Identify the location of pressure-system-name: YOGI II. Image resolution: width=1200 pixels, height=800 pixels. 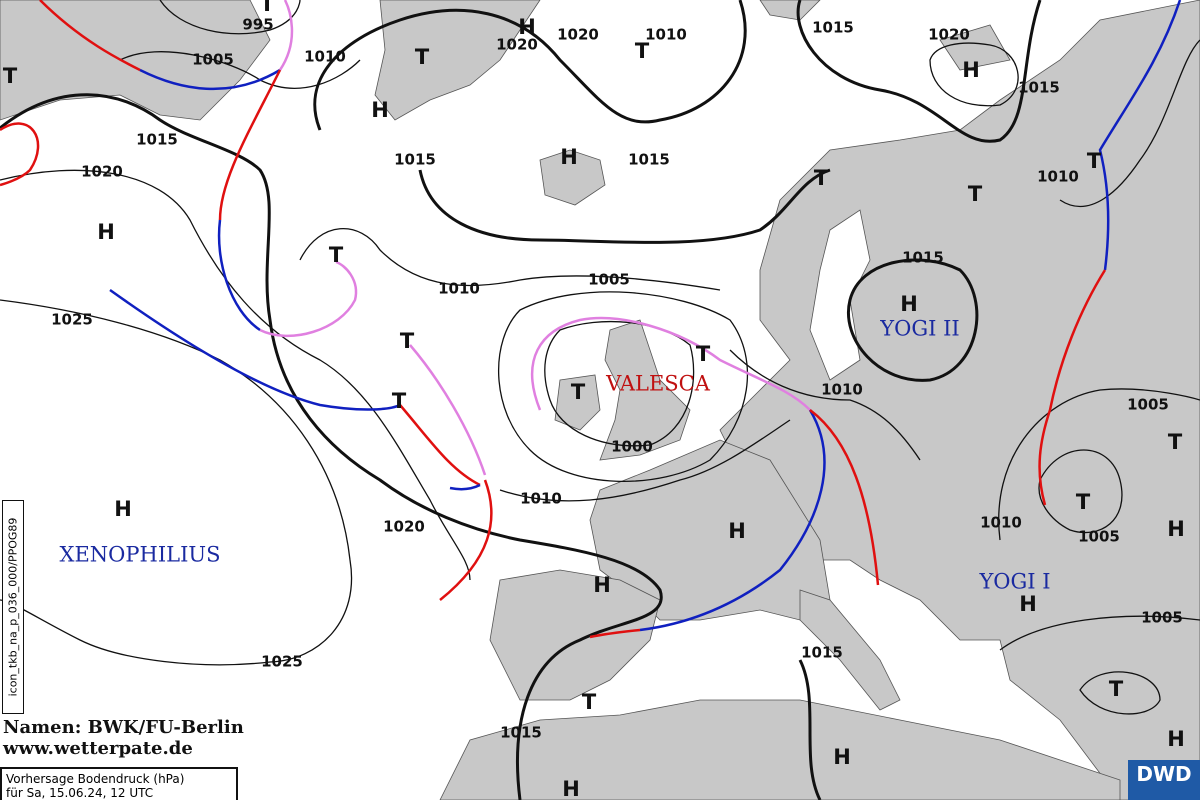
(919, 329).